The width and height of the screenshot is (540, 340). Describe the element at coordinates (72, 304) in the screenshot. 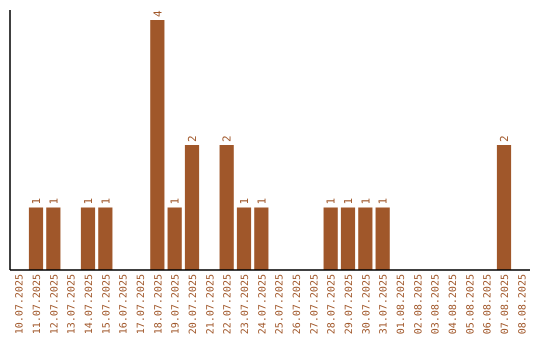

I see `x-tick-label: 13.07.2025` at that location.